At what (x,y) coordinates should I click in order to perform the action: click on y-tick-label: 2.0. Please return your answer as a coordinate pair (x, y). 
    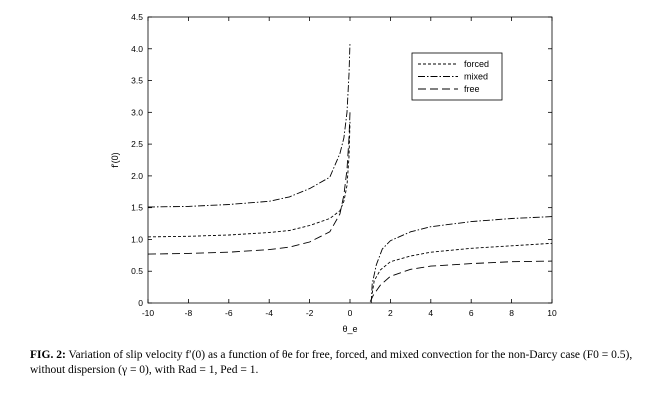
    Looking at the image, I should click on (137, 176).